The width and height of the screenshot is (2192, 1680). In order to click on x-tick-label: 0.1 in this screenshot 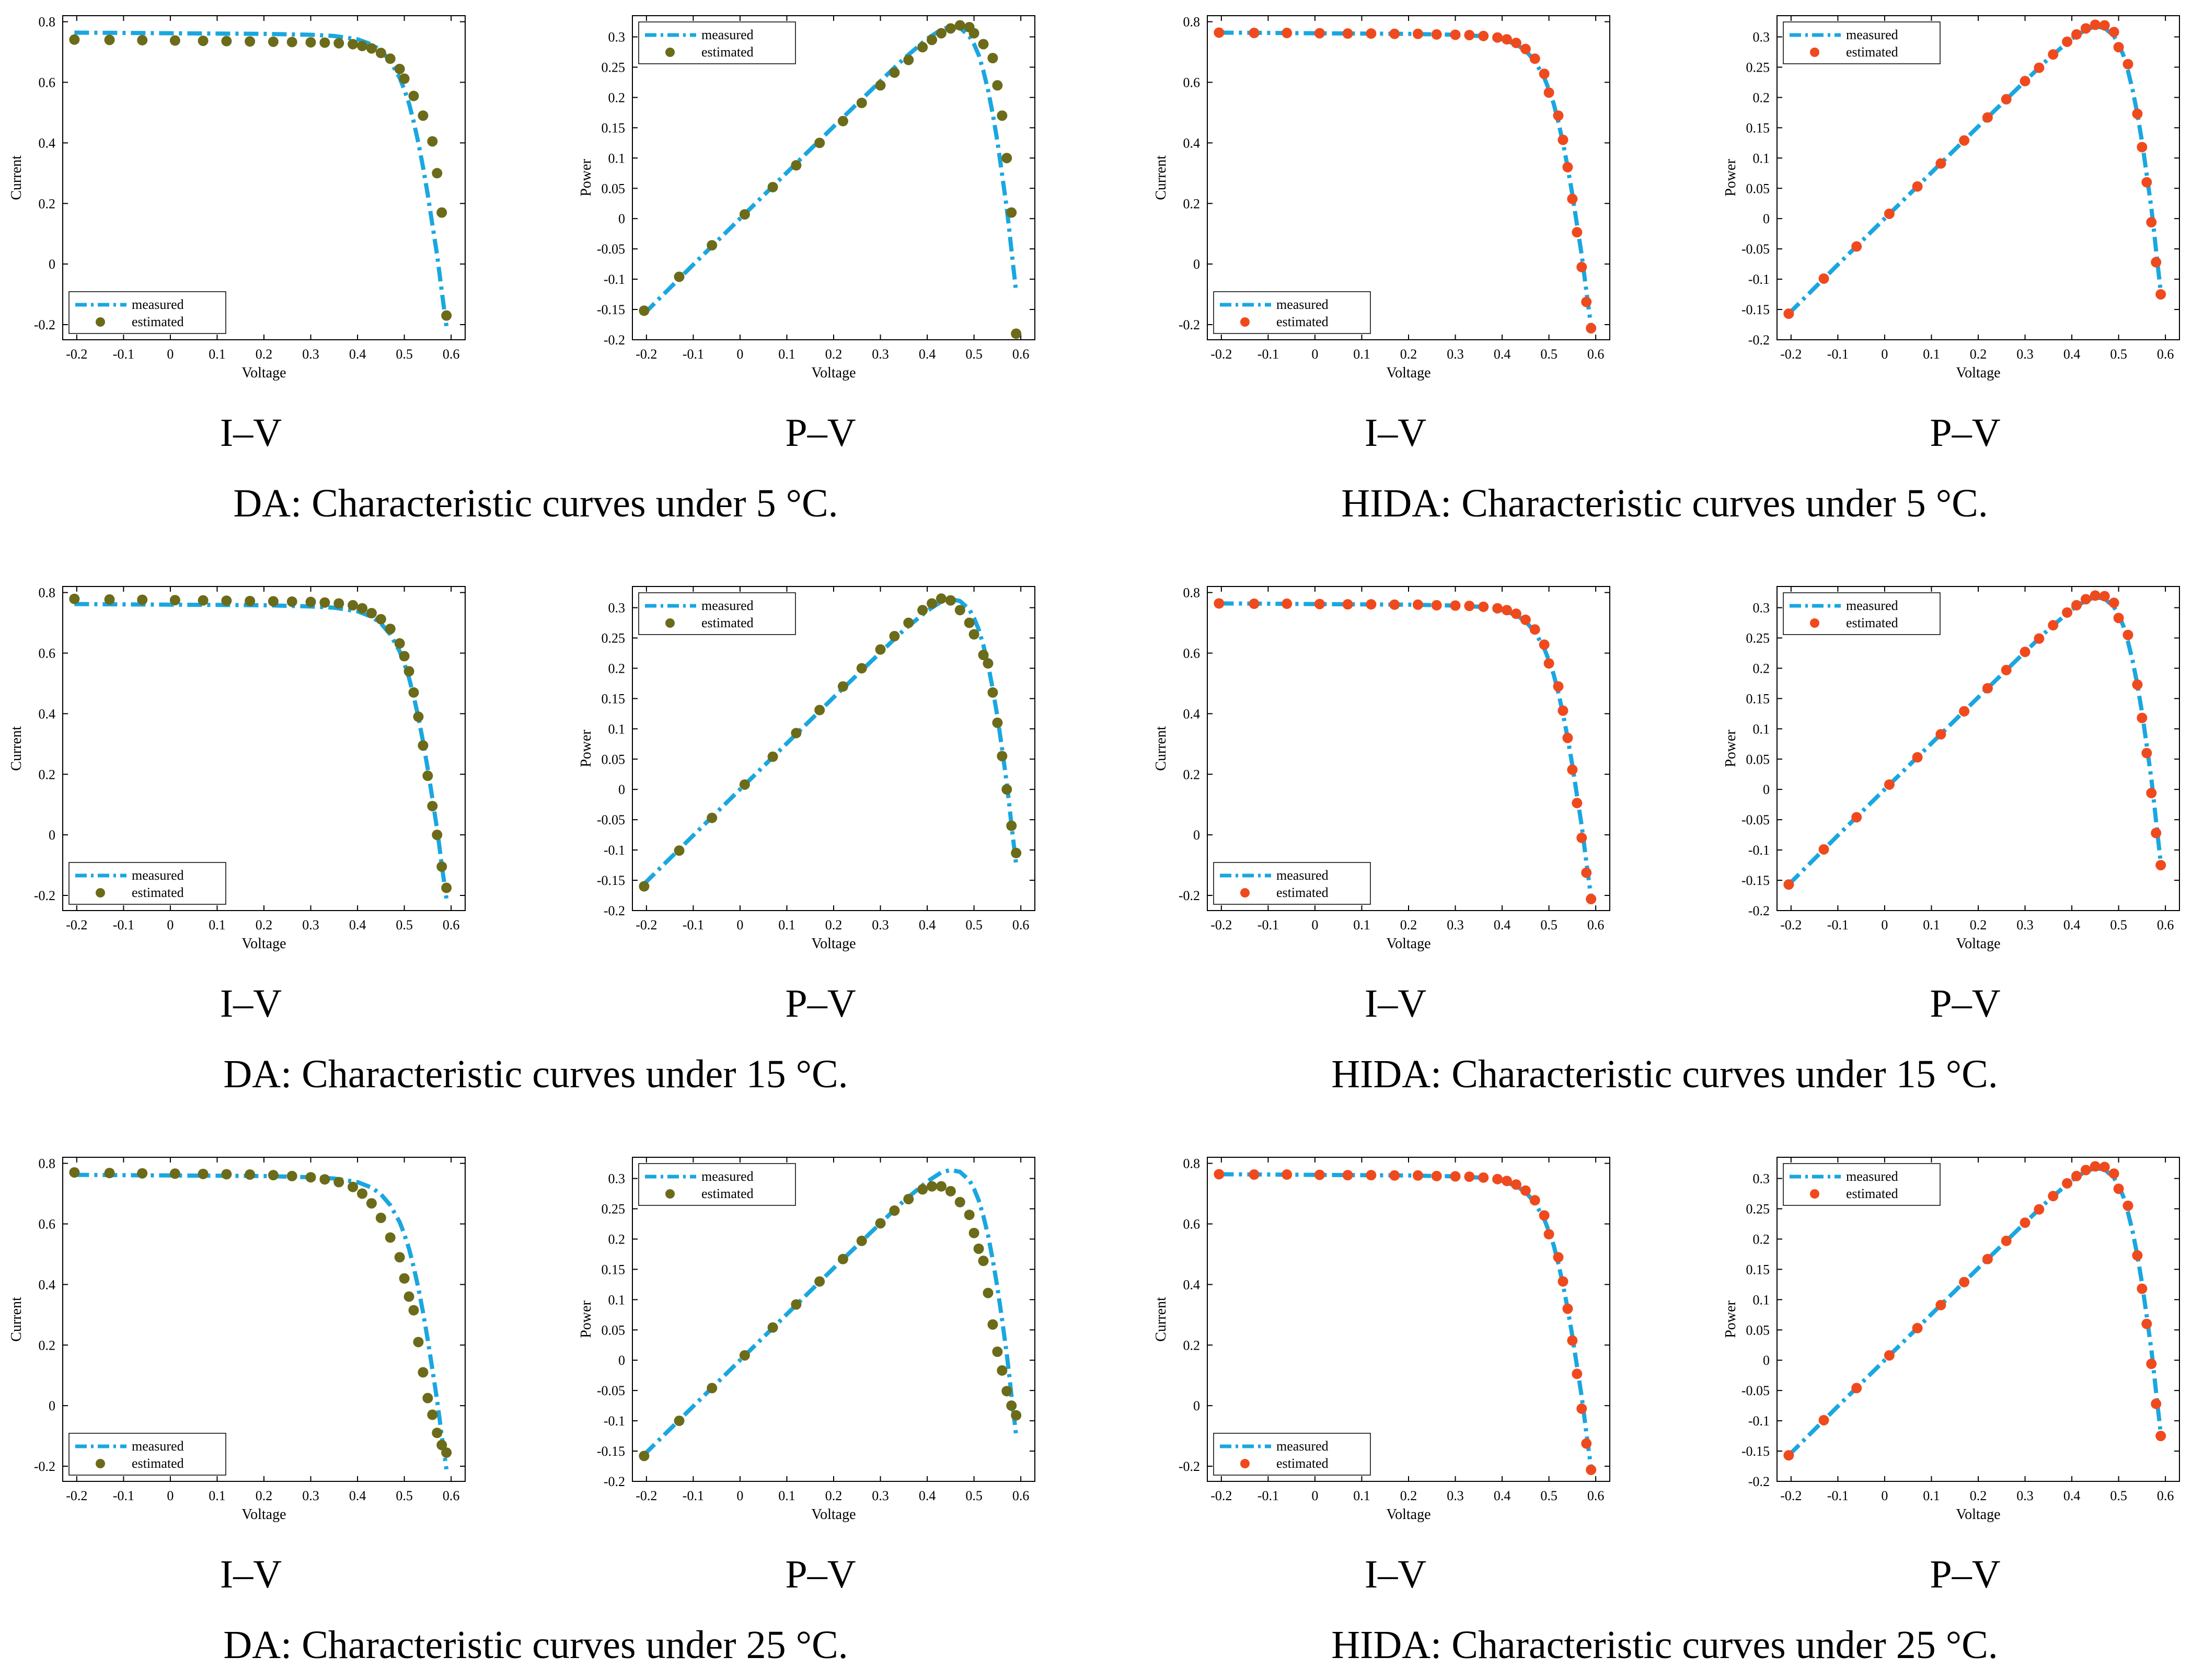, I will do `click(217, 1495)`.